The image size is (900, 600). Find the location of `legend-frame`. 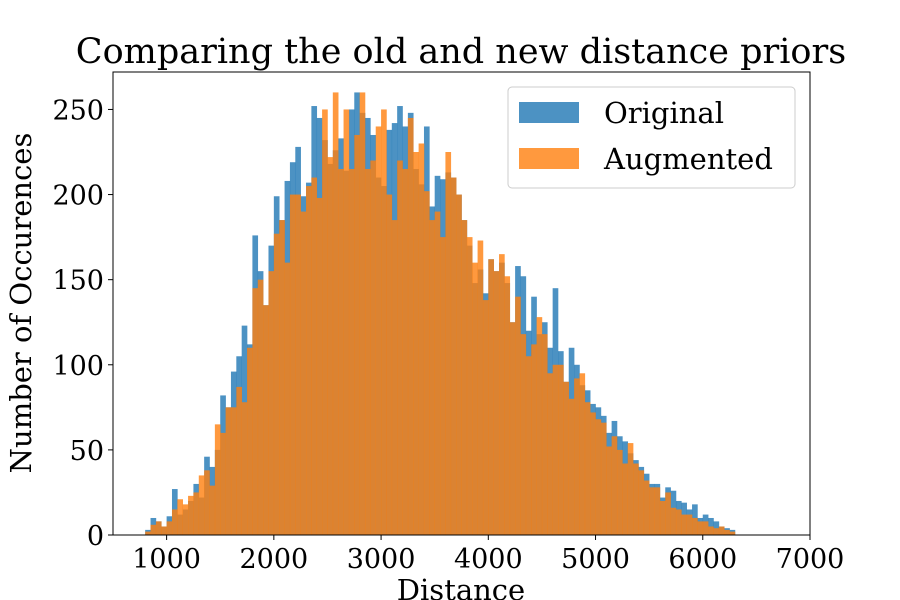

legend-frame is located at coordinates (651, 137).